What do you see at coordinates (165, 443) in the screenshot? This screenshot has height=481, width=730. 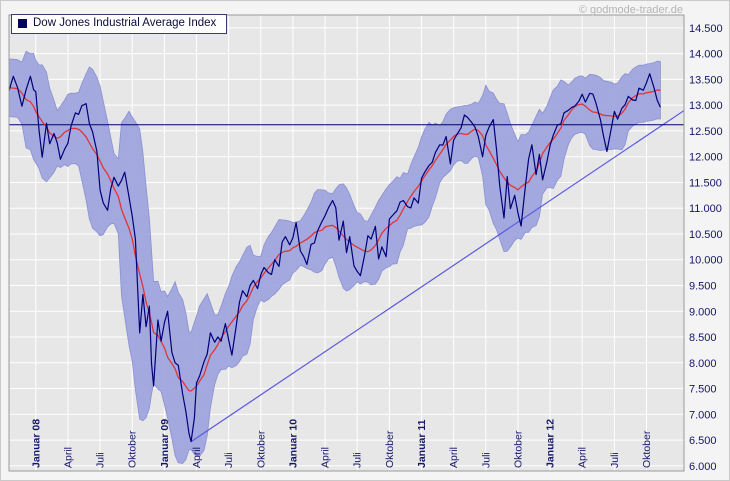 I see `x-axis-label: Januar 09` at bounding box center [165, 443].